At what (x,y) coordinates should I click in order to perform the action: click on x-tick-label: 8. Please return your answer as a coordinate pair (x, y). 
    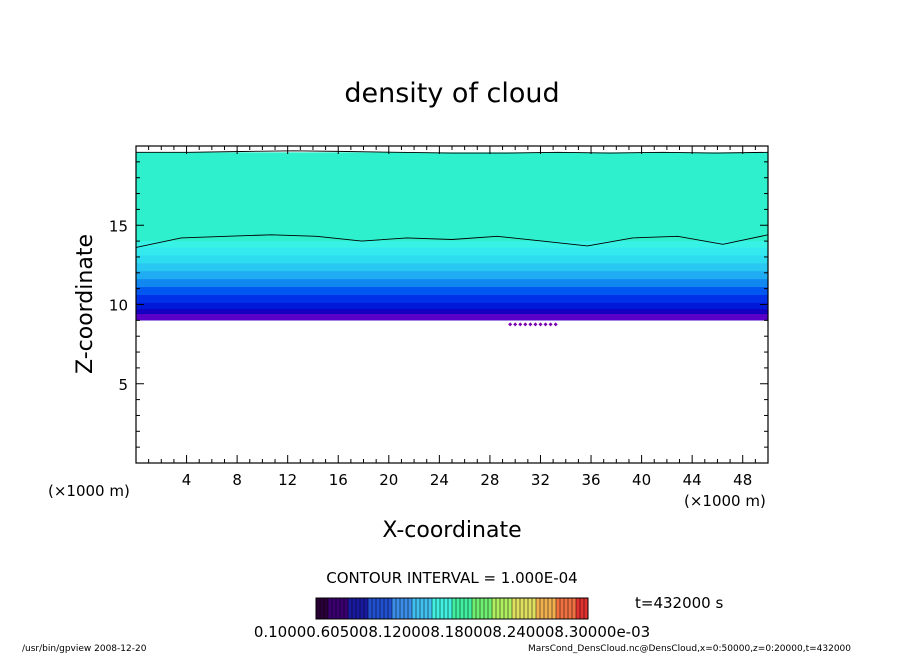
    Looking at the image, I should click on (237, 480).